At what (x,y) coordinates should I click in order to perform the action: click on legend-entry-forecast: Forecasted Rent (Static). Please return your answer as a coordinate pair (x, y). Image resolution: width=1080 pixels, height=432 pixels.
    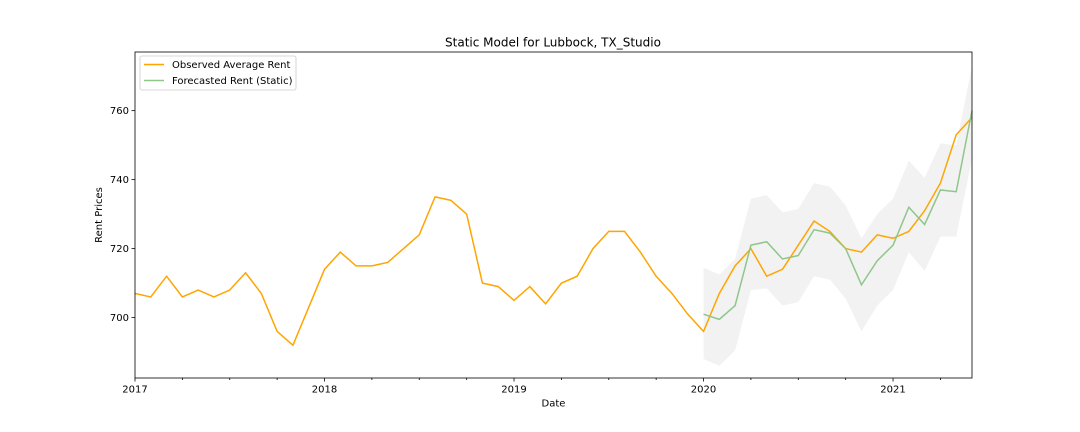
    Looking at the image, I should click on (232, 81).